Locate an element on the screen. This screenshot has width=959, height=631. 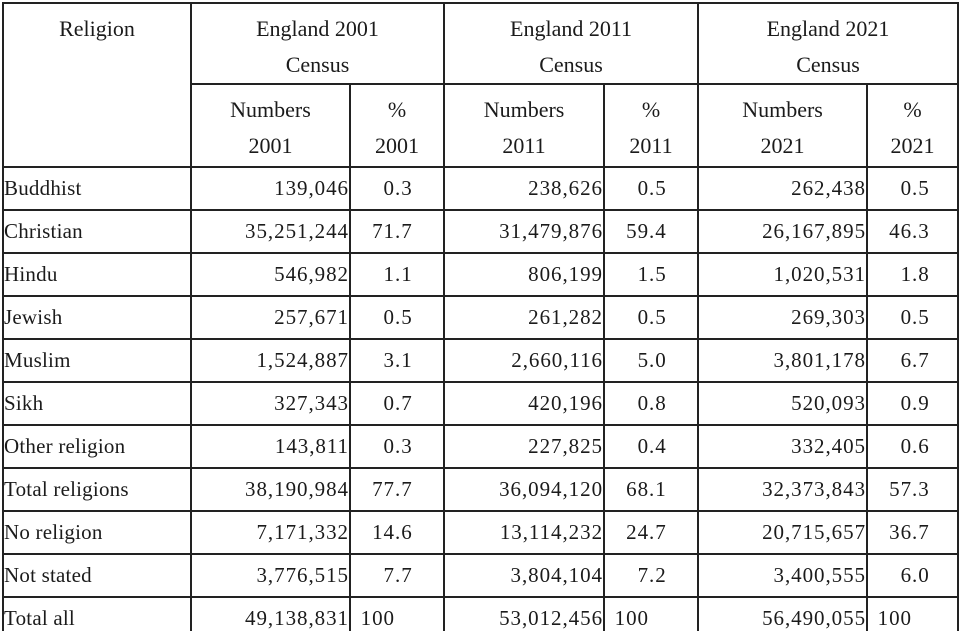
pct-2021-cell: 57.3 is located at coordinates (912, 490).